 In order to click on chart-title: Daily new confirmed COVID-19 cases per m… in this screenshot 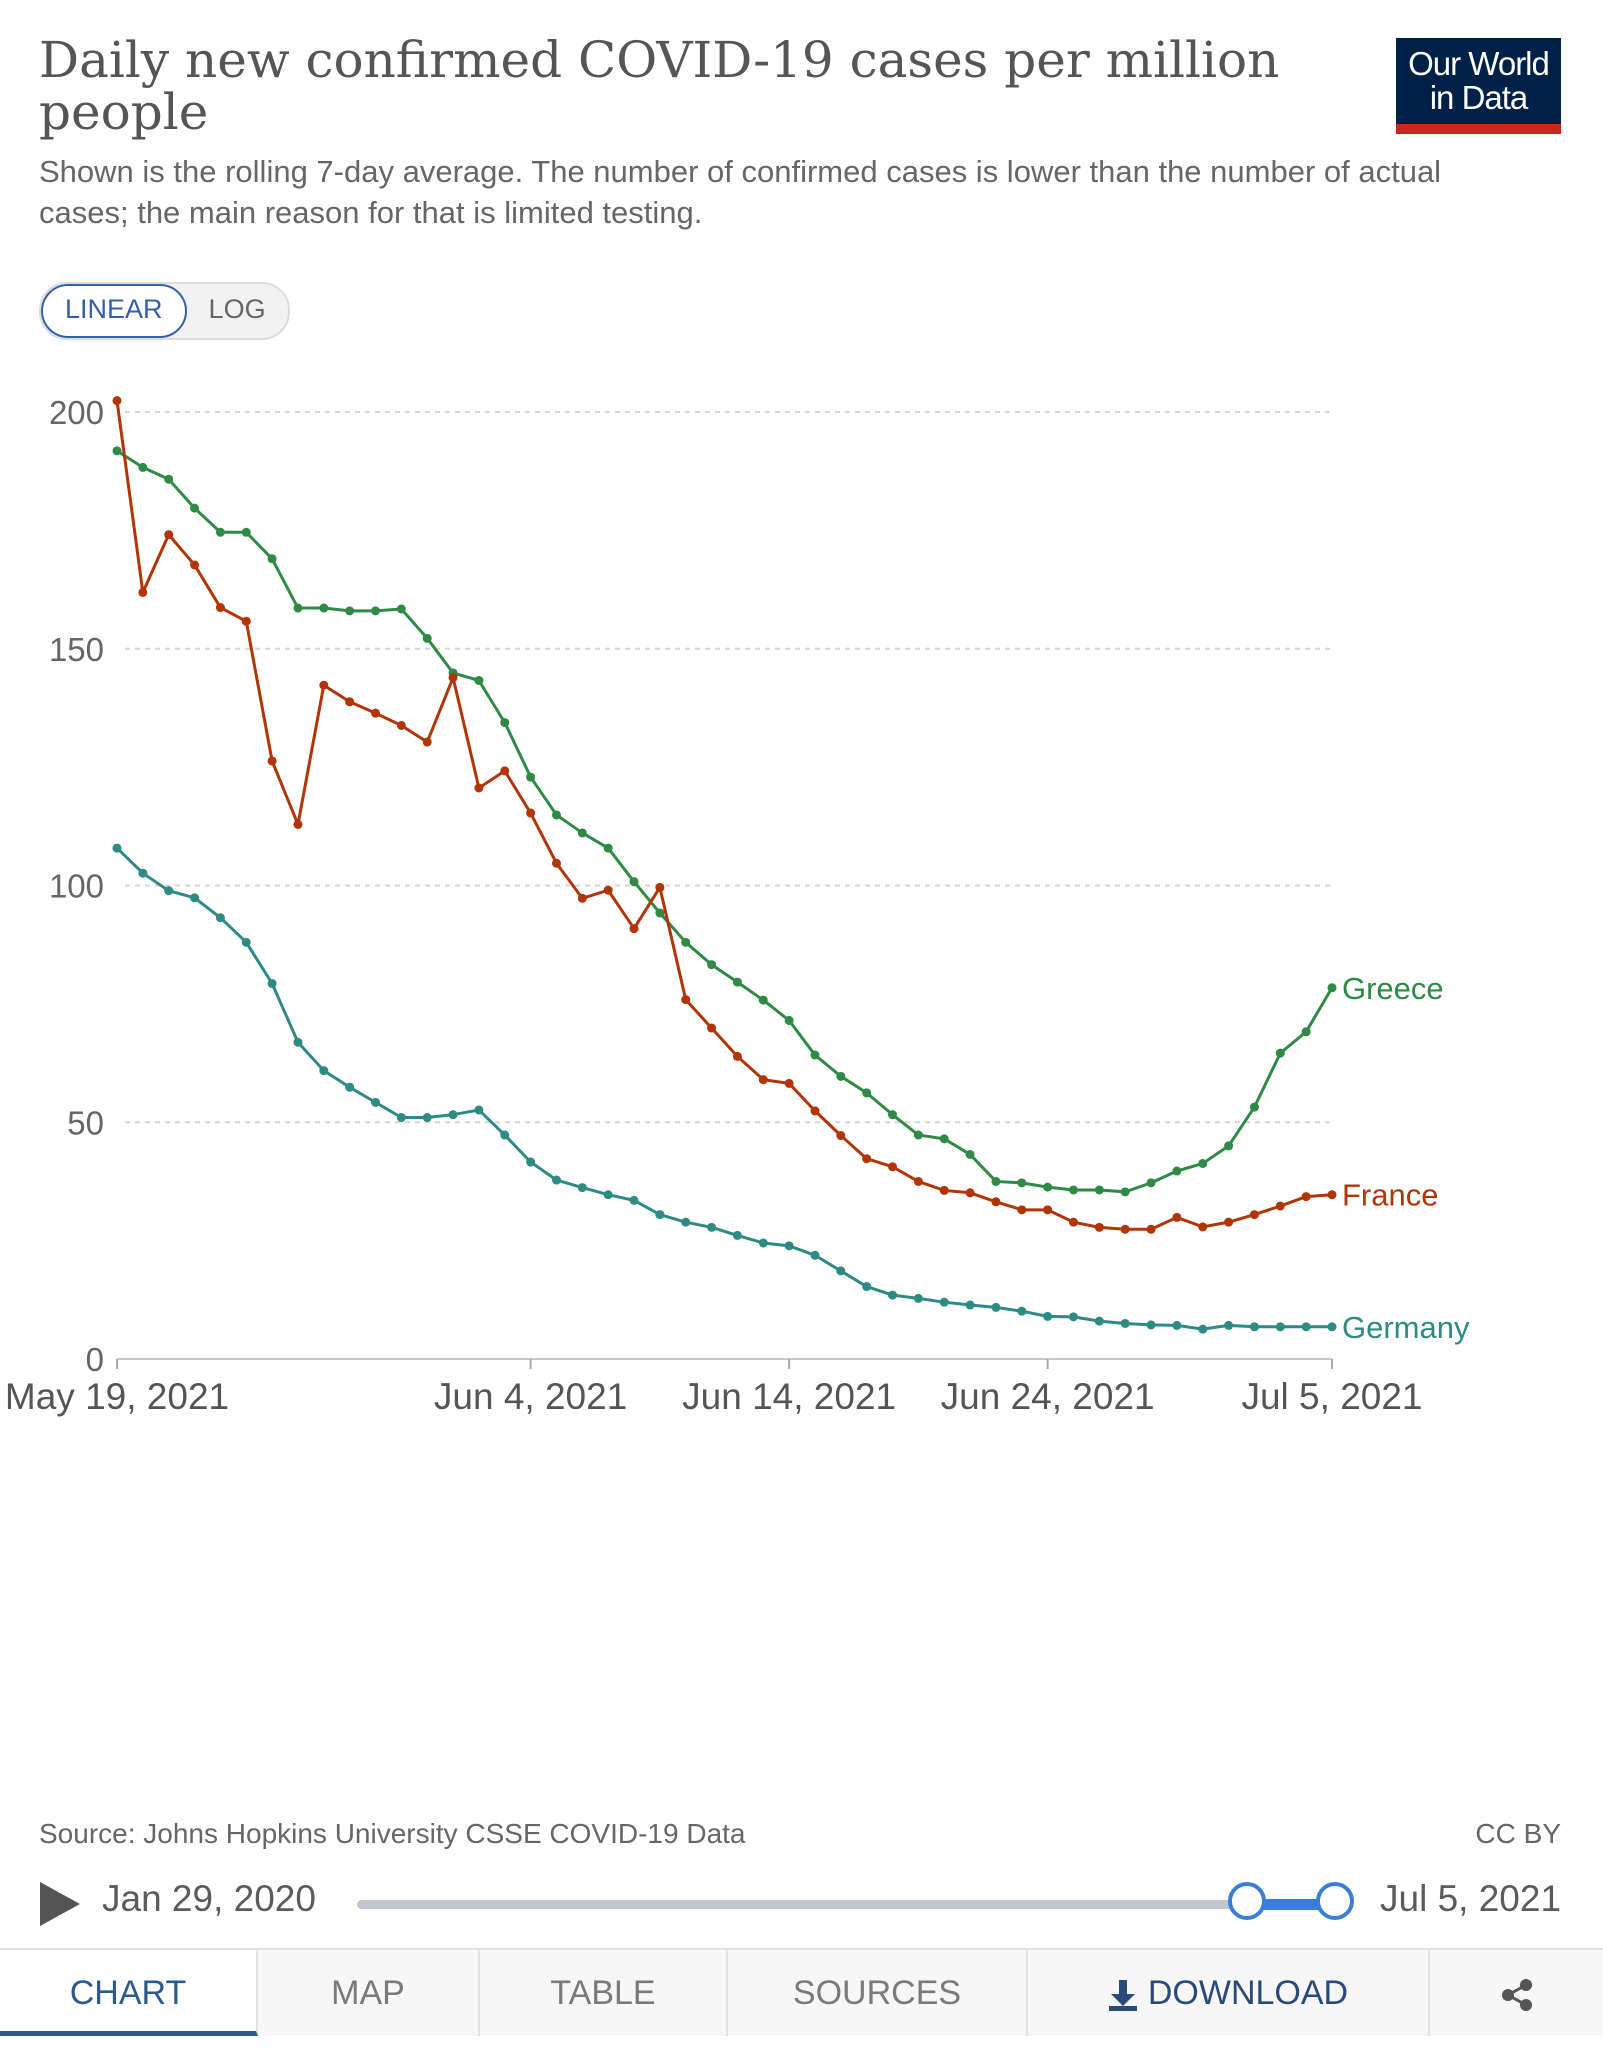, I will do `click(659, 86)`.